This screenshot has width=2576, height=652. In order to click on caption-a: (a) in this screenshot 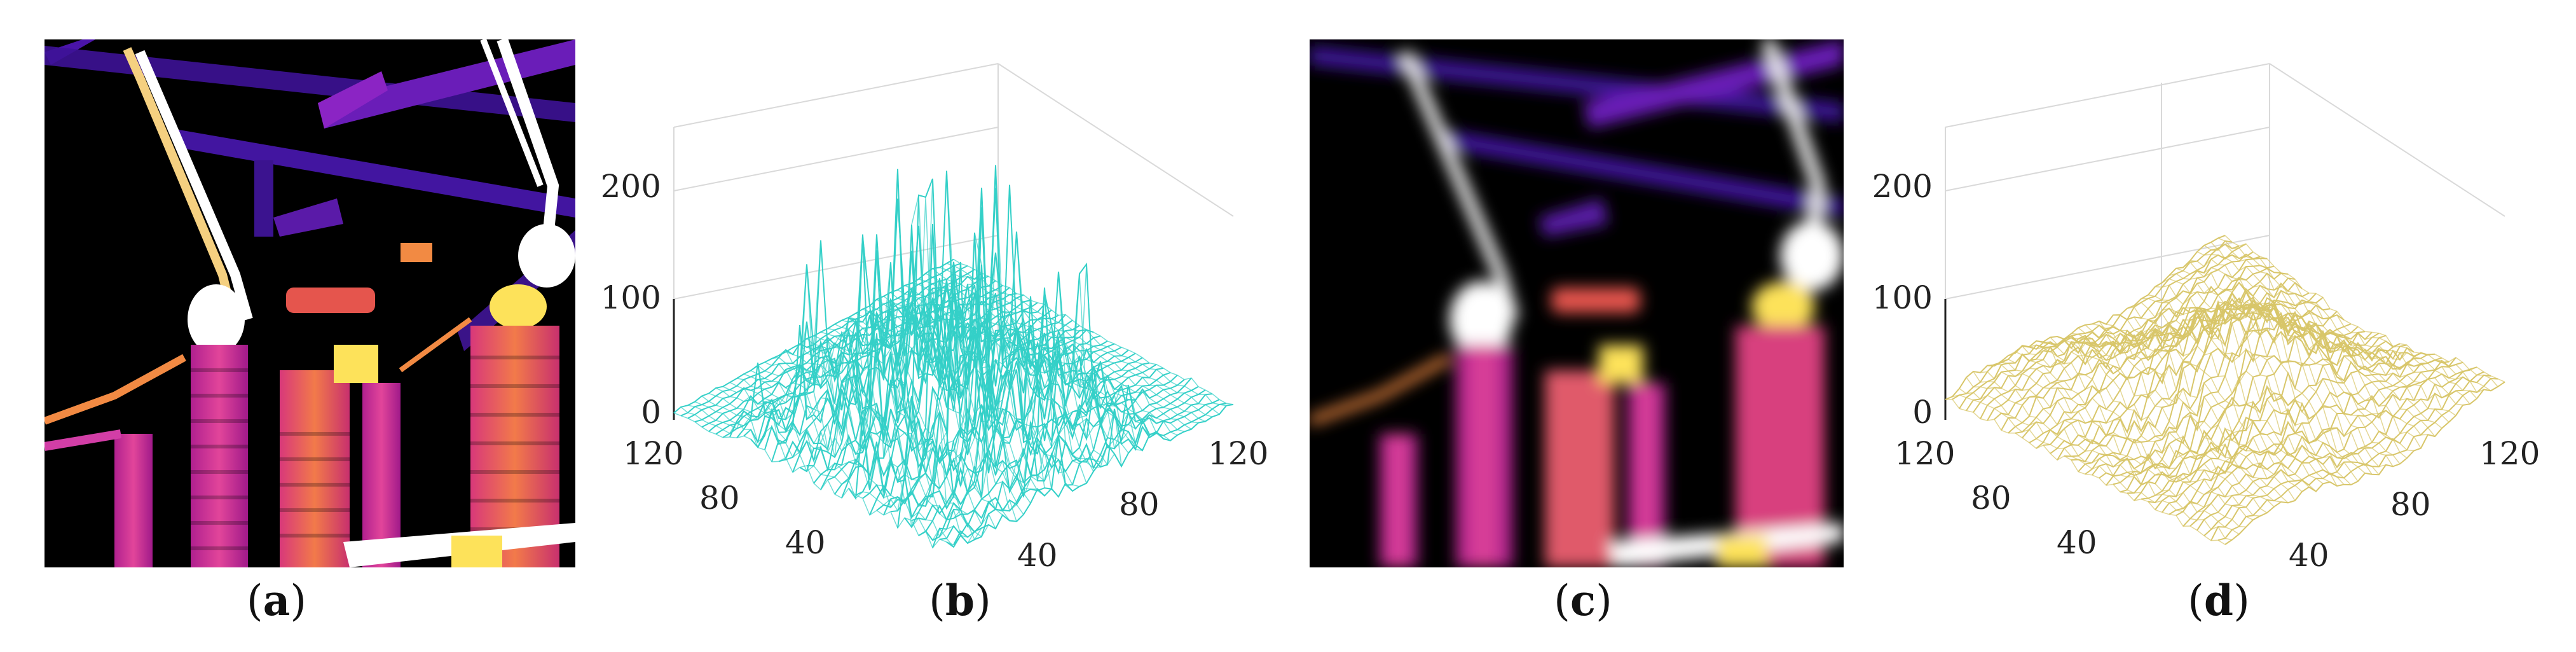, I will do `click(276, 600)`.